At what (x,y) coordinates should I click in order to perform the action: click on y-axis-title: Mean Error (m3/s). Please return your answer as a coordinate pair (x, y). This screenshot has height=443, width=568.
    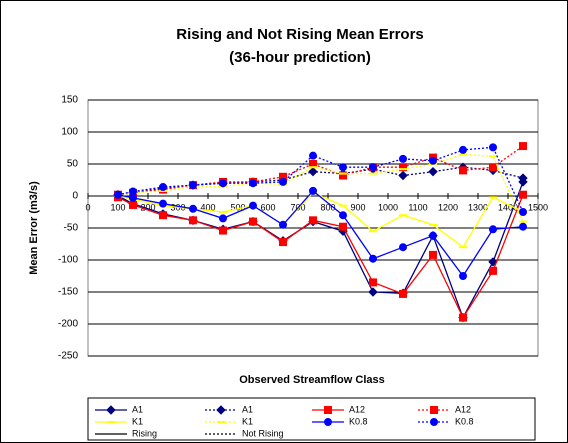
    Looking at the image, I should click on (34, 228).